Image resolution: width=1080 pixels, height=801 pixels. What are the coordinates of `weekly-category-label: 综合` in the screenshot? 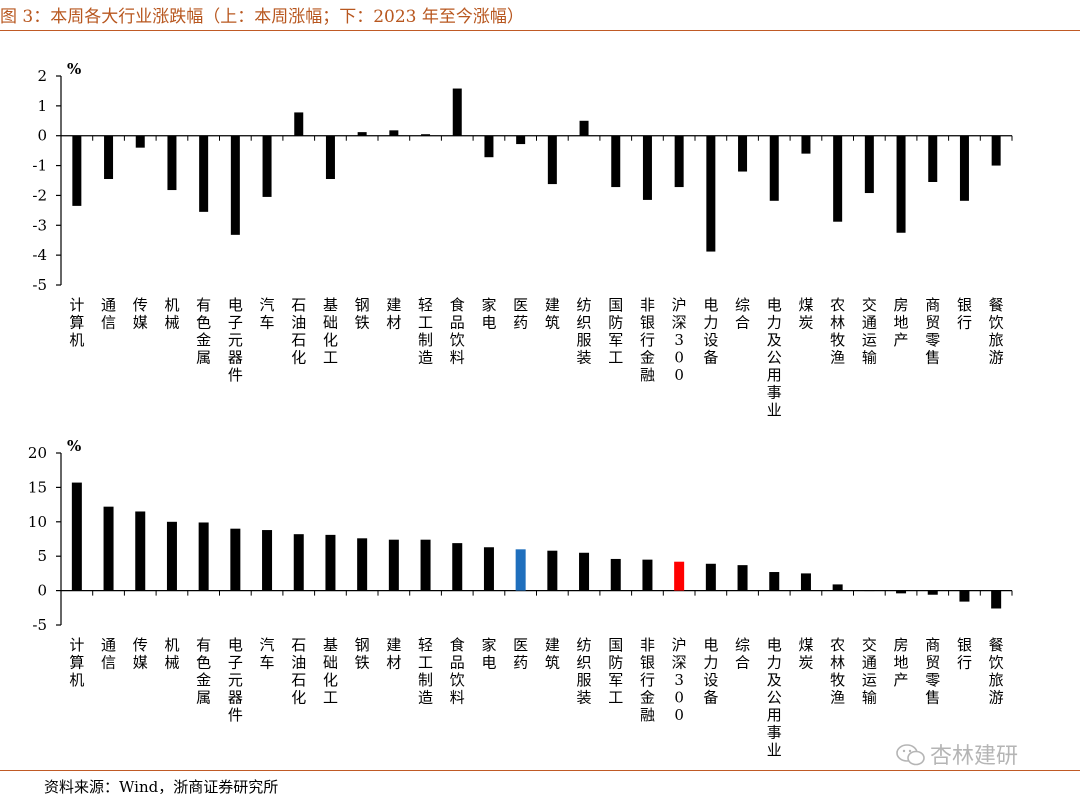 It's located at (742, 314).